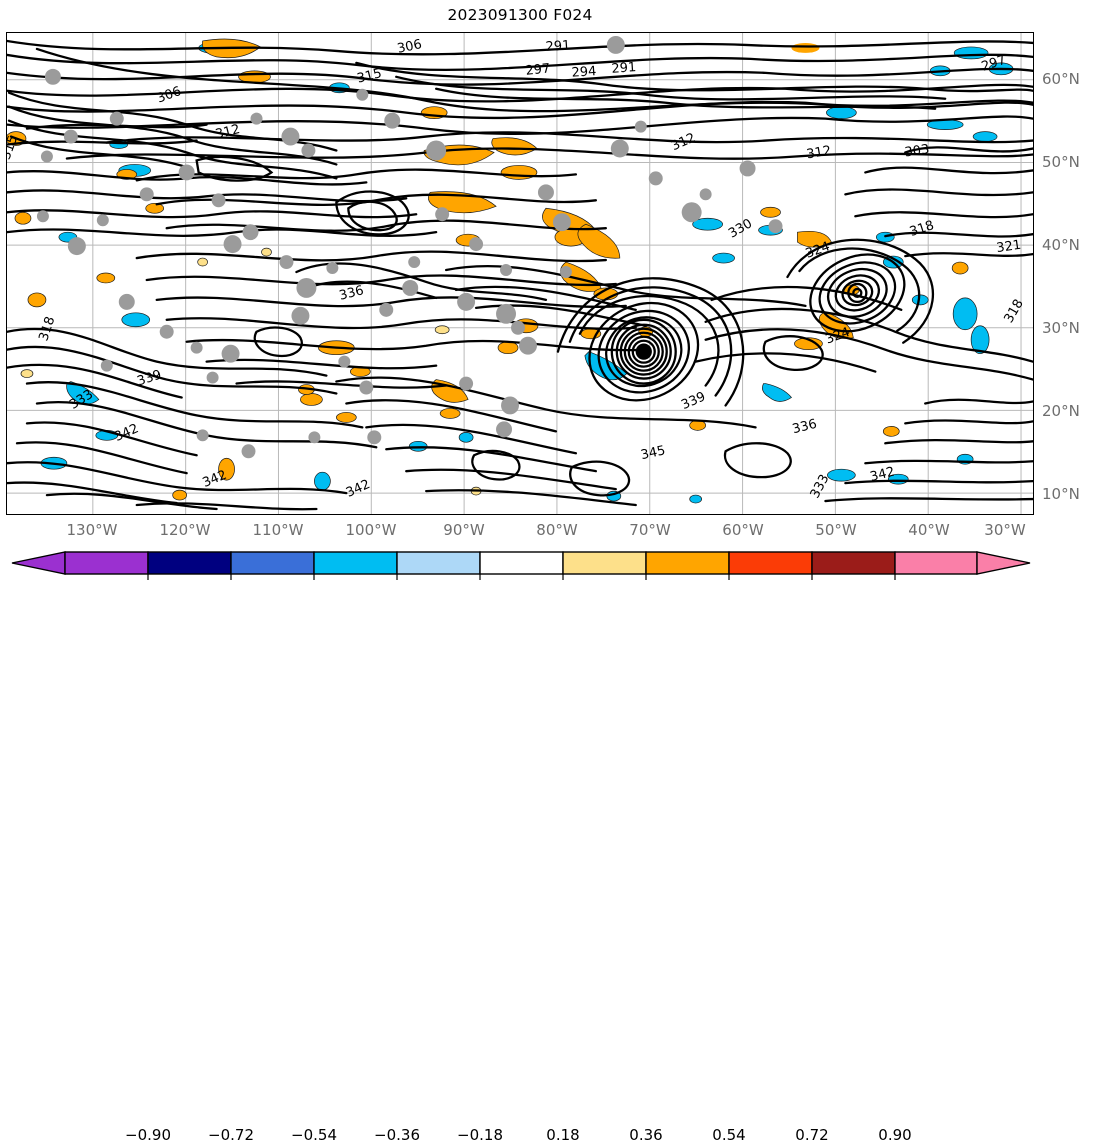 The height and width of the screenshot is (1144, 1102). What do you see at coordinates (917, 151) in the screenshot?
I see `svg-text: 303` at bounding box center [917, 151].